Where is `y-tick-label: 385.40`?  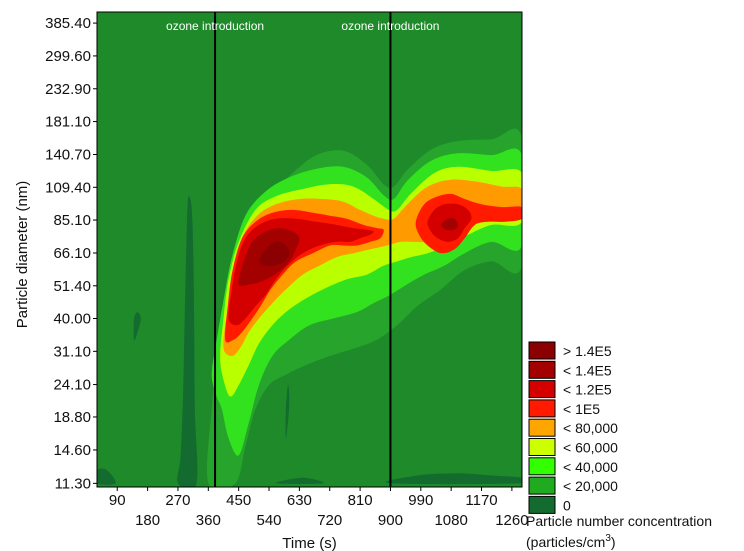 y-tick-label: 385.40 is located at coordinates (68, 23).